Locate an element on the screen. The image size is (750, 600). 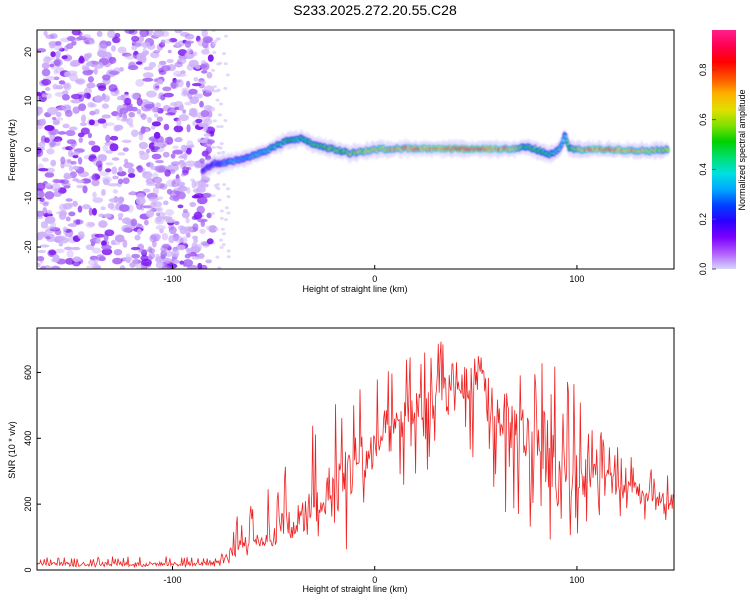
y-tick-label: -10 is located at coordinates (28, 198).